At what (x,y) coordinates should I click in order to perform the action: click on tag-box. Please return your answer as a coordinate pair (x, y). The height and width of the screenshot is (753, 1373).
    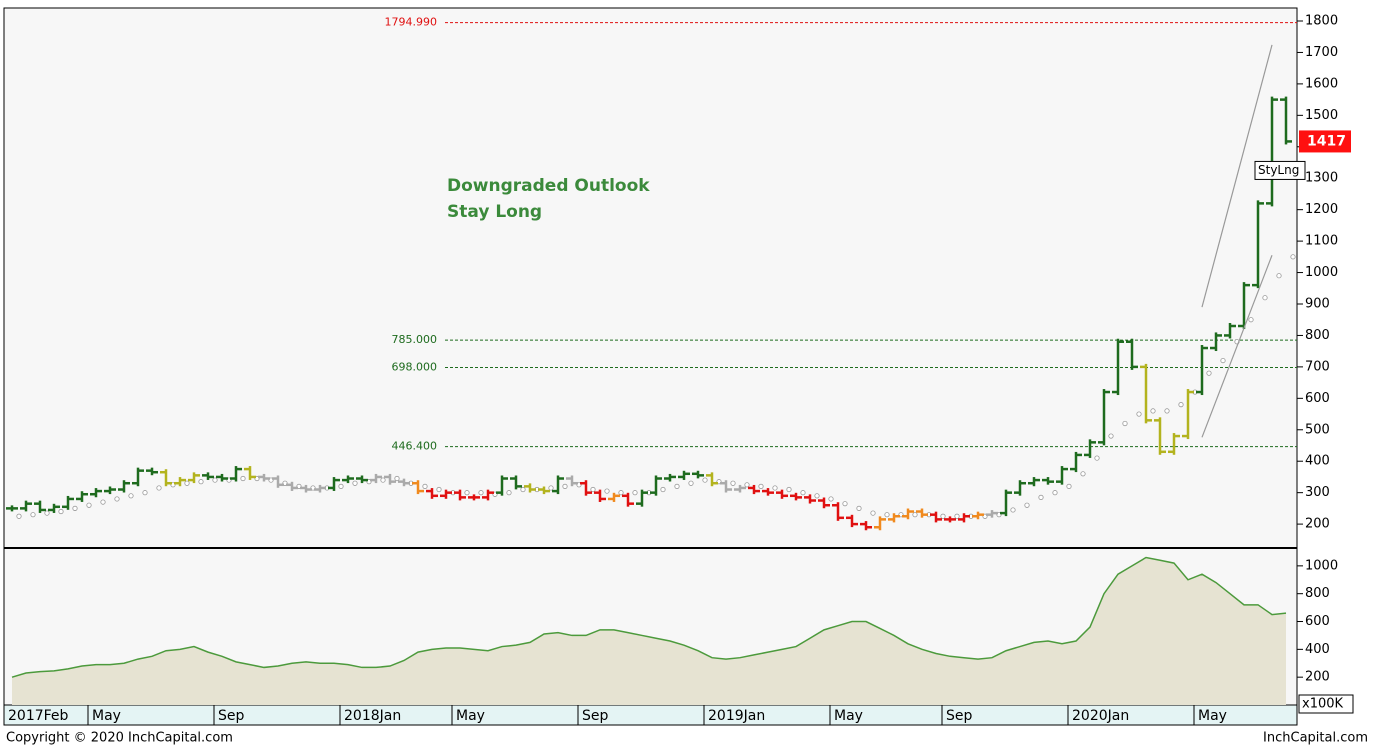
    Looking at the image, I should click on (1280, 170).